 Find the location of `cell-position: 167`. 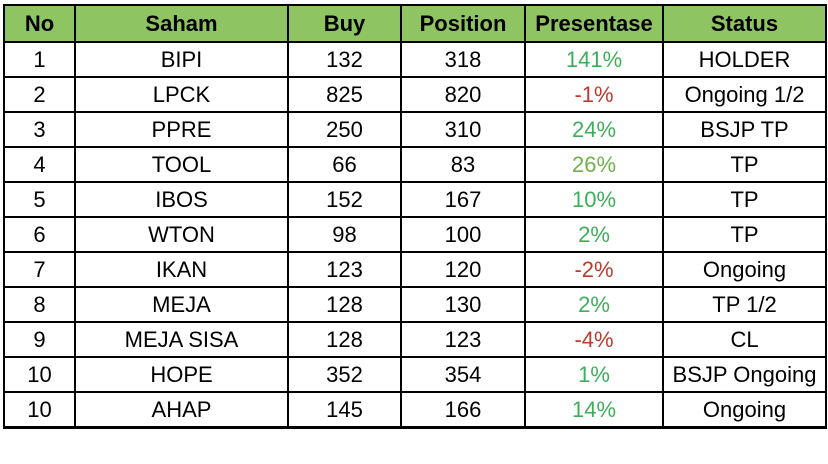

cell-position: 167 is located at coordinates (463, 199).